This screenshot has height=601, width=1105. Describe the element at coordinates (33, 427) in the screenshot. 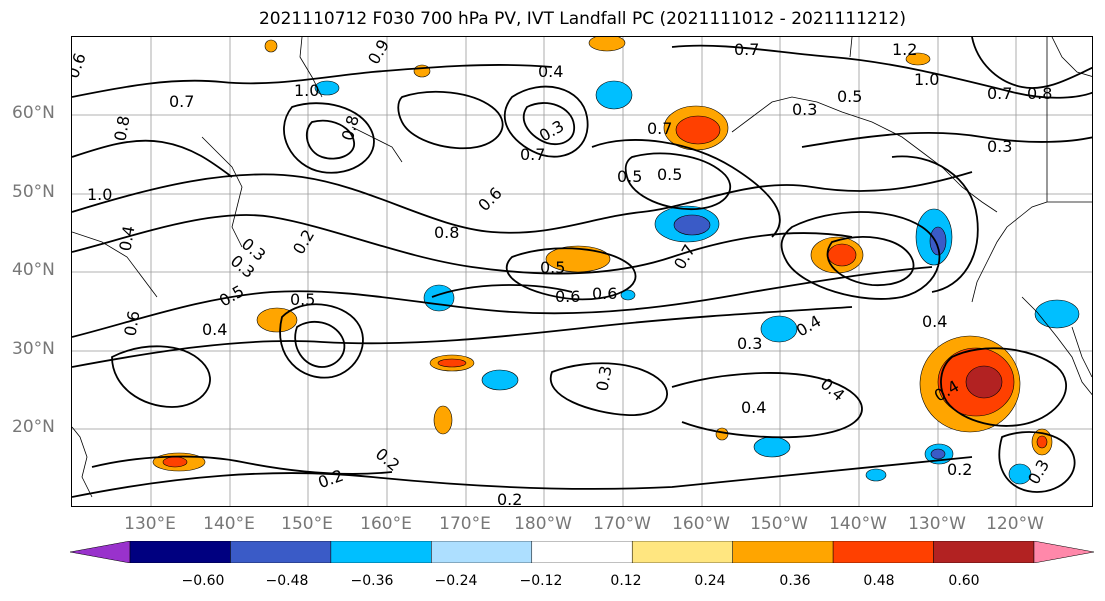

I see `lat-label: 20°N` at that location.